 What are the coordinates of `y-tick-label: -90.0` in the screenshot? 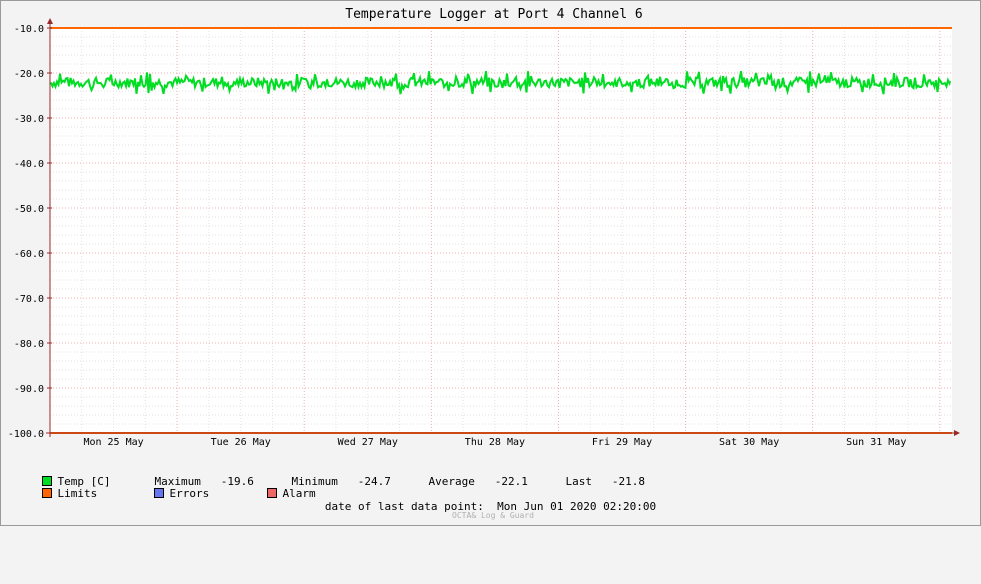 It's located at (29, 389).